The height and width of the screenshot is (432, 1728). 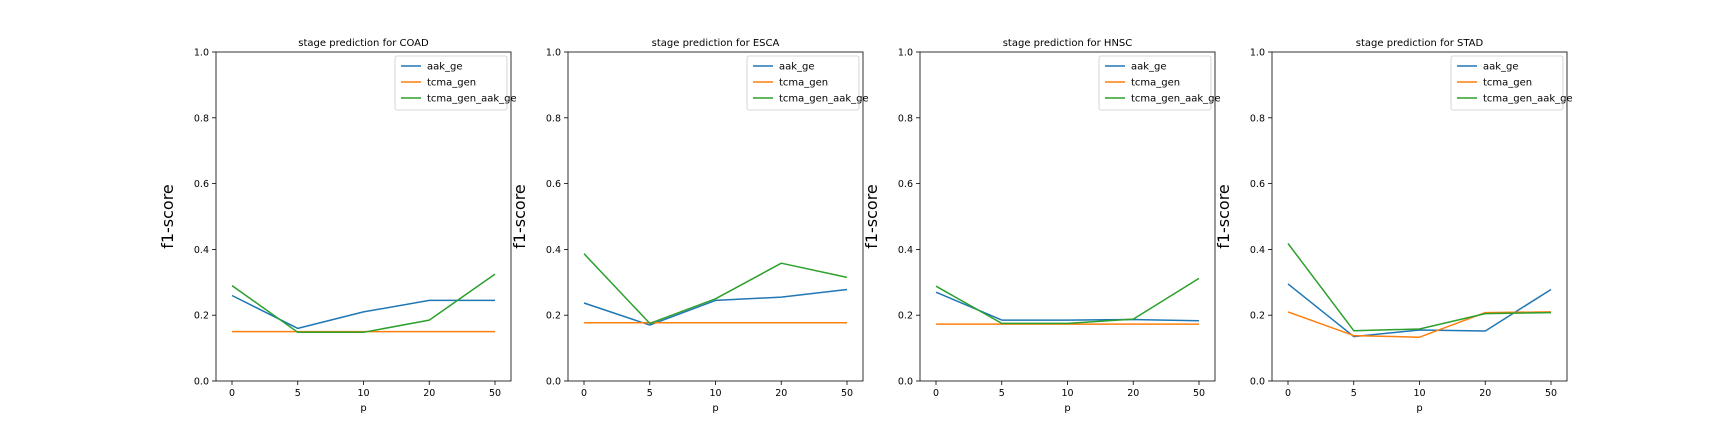 I want to click on series-line-tcma_gen, so click(x=1419, y=324).